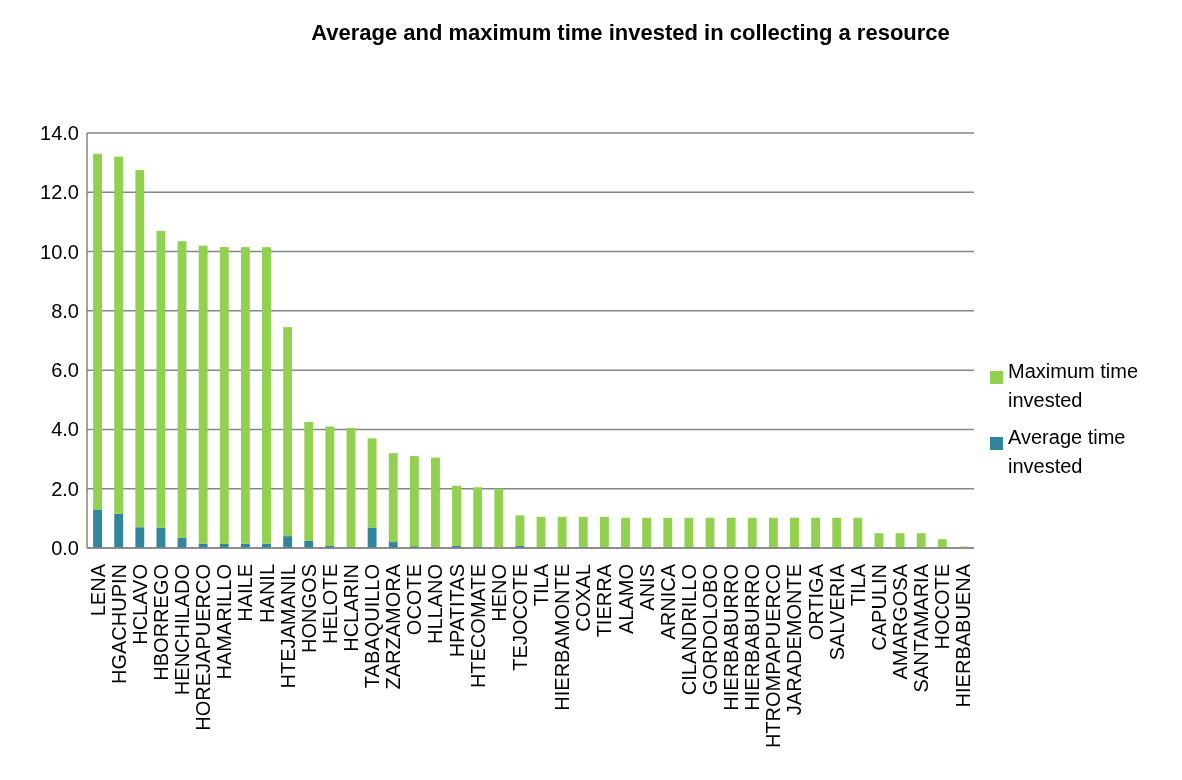 This screenshot has width=1182, height=780. What do you see at coordinates (182, 630) in the screenshot?
I see `x-tick-label: HENCHILADO` at bounding box center [182, 630].